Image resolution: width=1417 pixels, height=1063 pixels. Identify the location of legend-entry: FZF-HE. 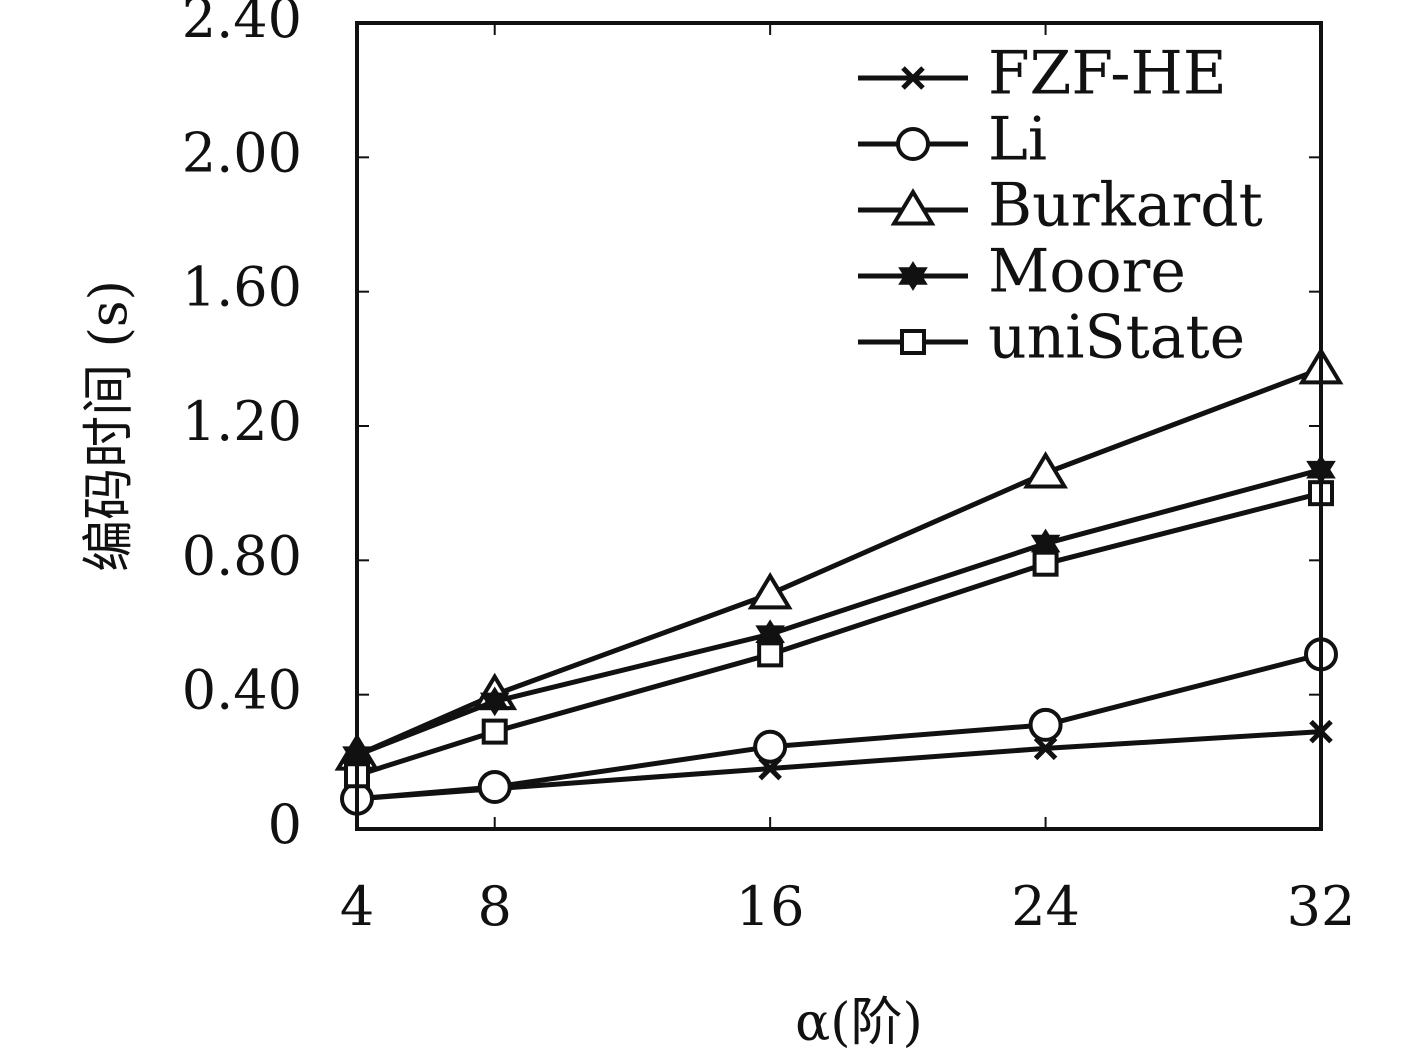
(1042, 74).